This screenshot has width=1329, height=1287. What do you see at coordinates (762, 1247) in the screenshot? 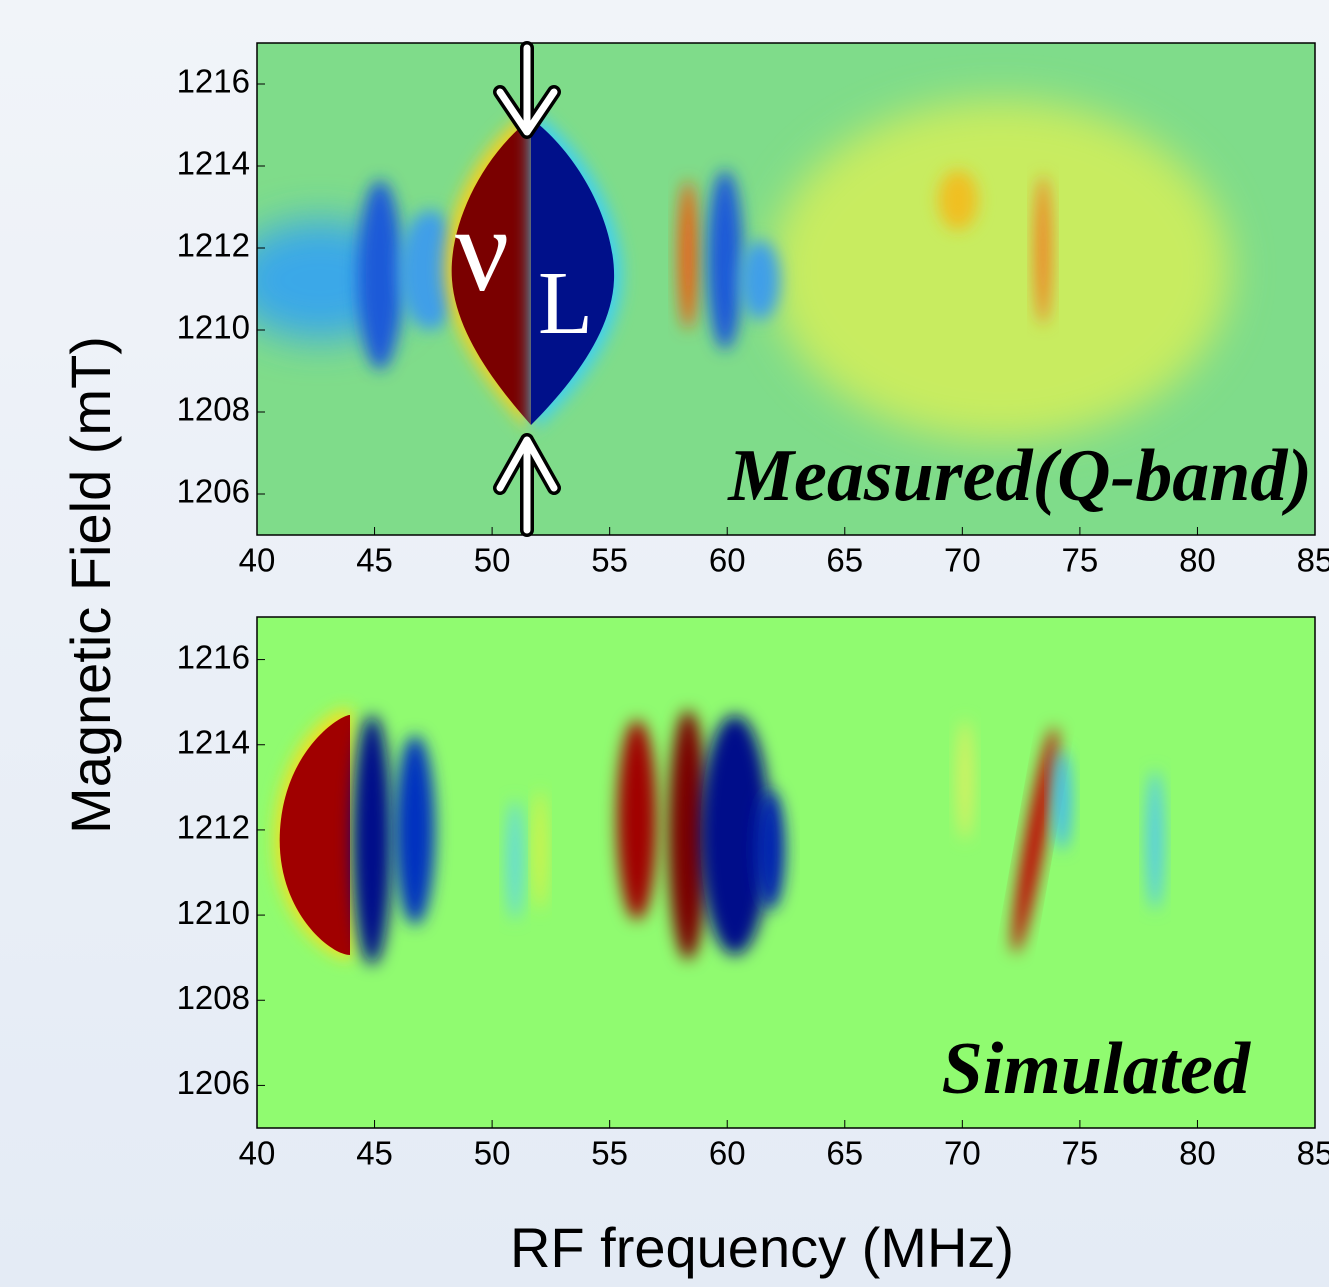
I see `x-axis-label: RF frequency (MHz)` at bounding box center [762, 1247].